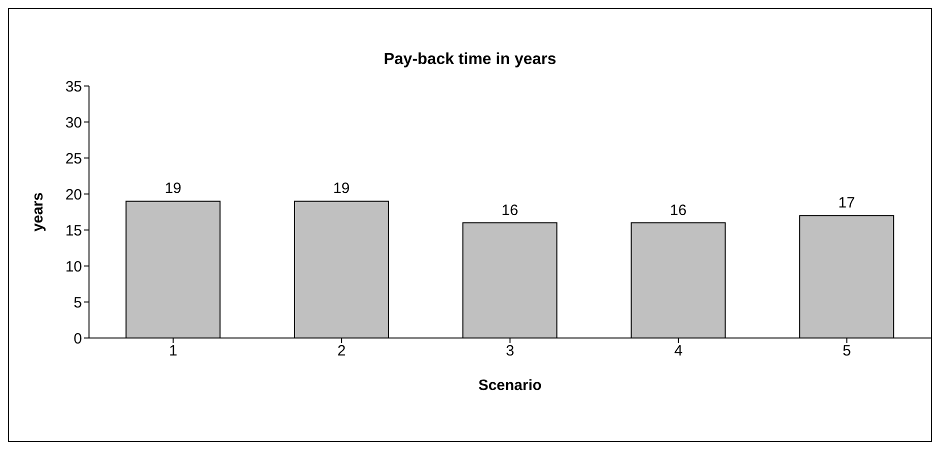 Image resolution: width=940 pixels, height=450 pixels. What do you see at coordinates (78, 303) in the screenshot?
I see `y-tick-label: 5` at bounding box center [78, 303].